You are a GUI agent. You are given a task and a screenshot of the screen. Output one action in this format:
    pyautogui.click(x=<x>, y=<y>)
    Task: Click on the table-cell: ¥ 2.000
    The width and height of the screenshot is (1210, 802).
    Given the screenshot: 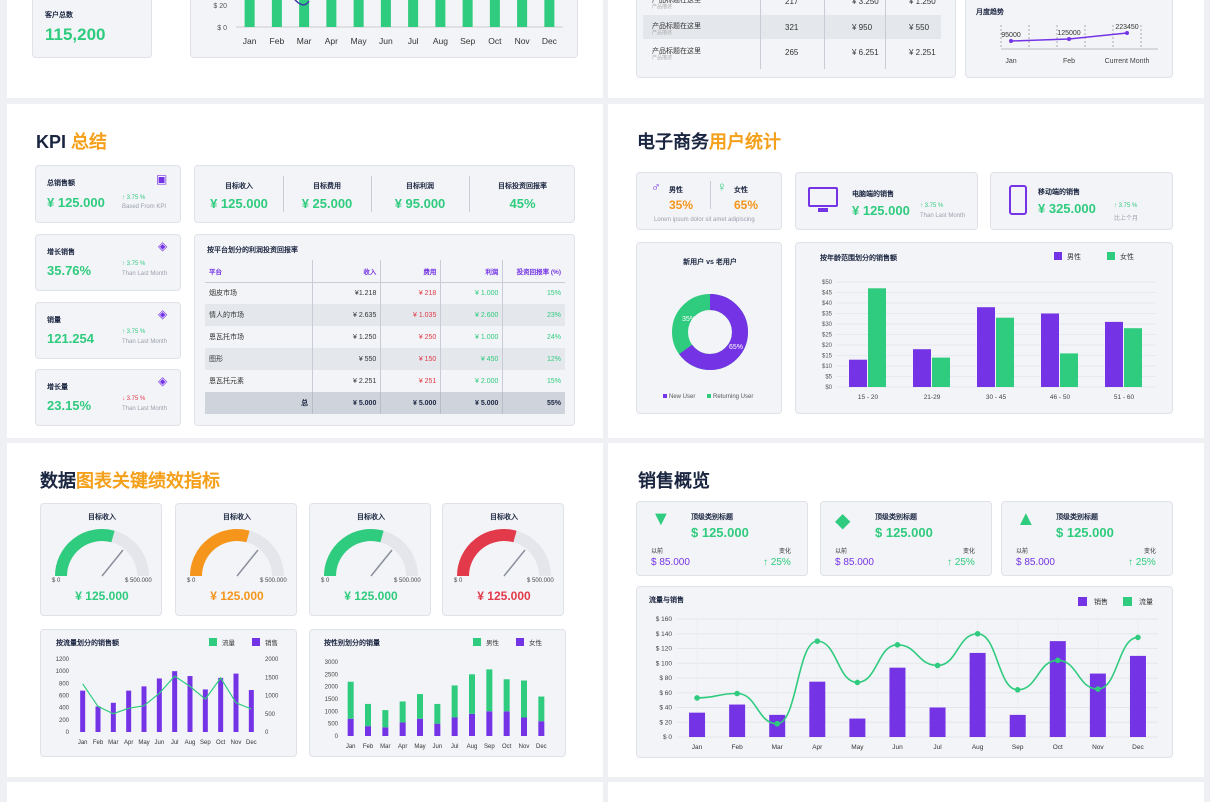 What is the action you would take?
    pyautogui.click(x=472, y=381)
    